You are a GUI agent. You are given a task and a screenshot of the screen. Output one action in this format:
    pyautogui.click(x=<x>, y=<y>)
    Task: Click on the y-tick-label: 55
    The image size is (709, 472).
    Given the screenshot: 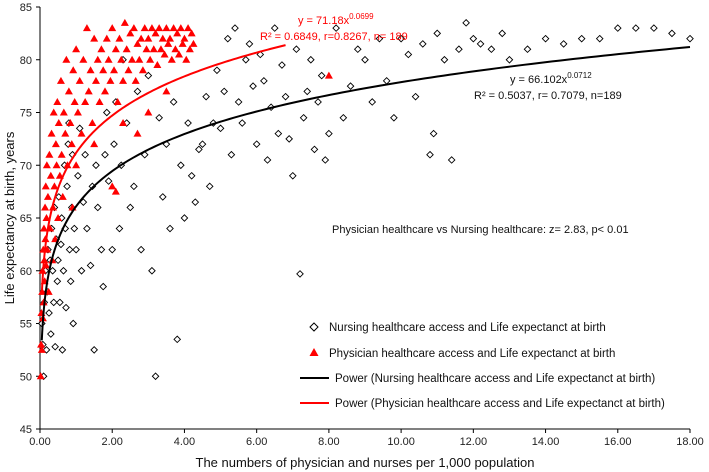 What is the action you would take?
    pyautogui.click(x=26, y=325)
    